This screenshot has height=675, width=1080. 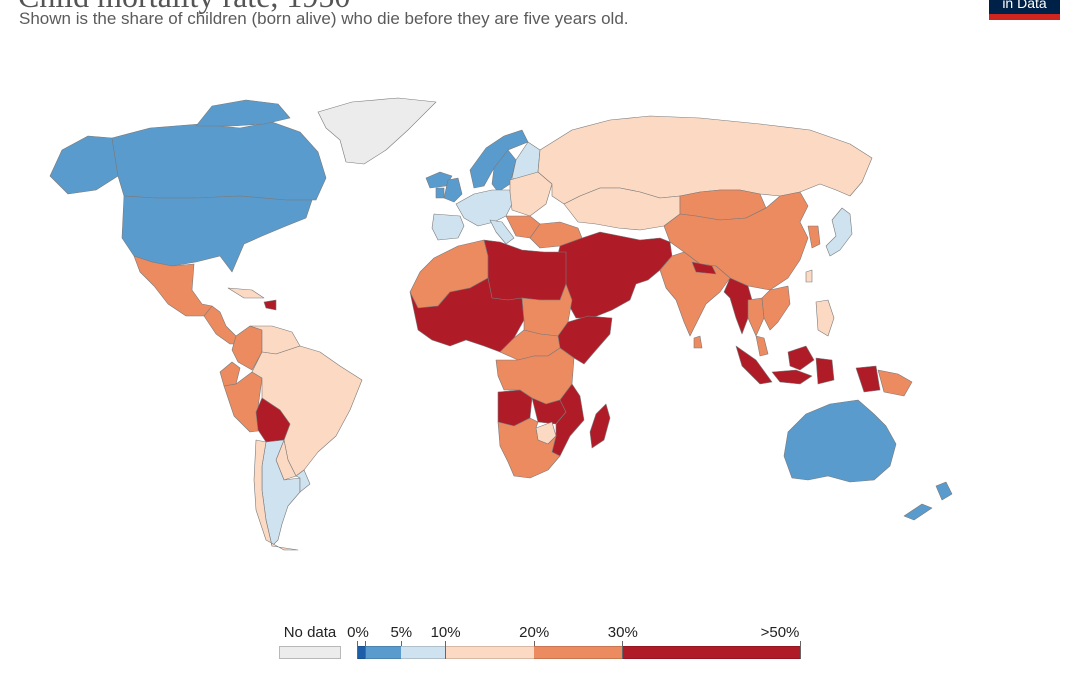 I want to click on region-haiti, so click(x=270, y=305).